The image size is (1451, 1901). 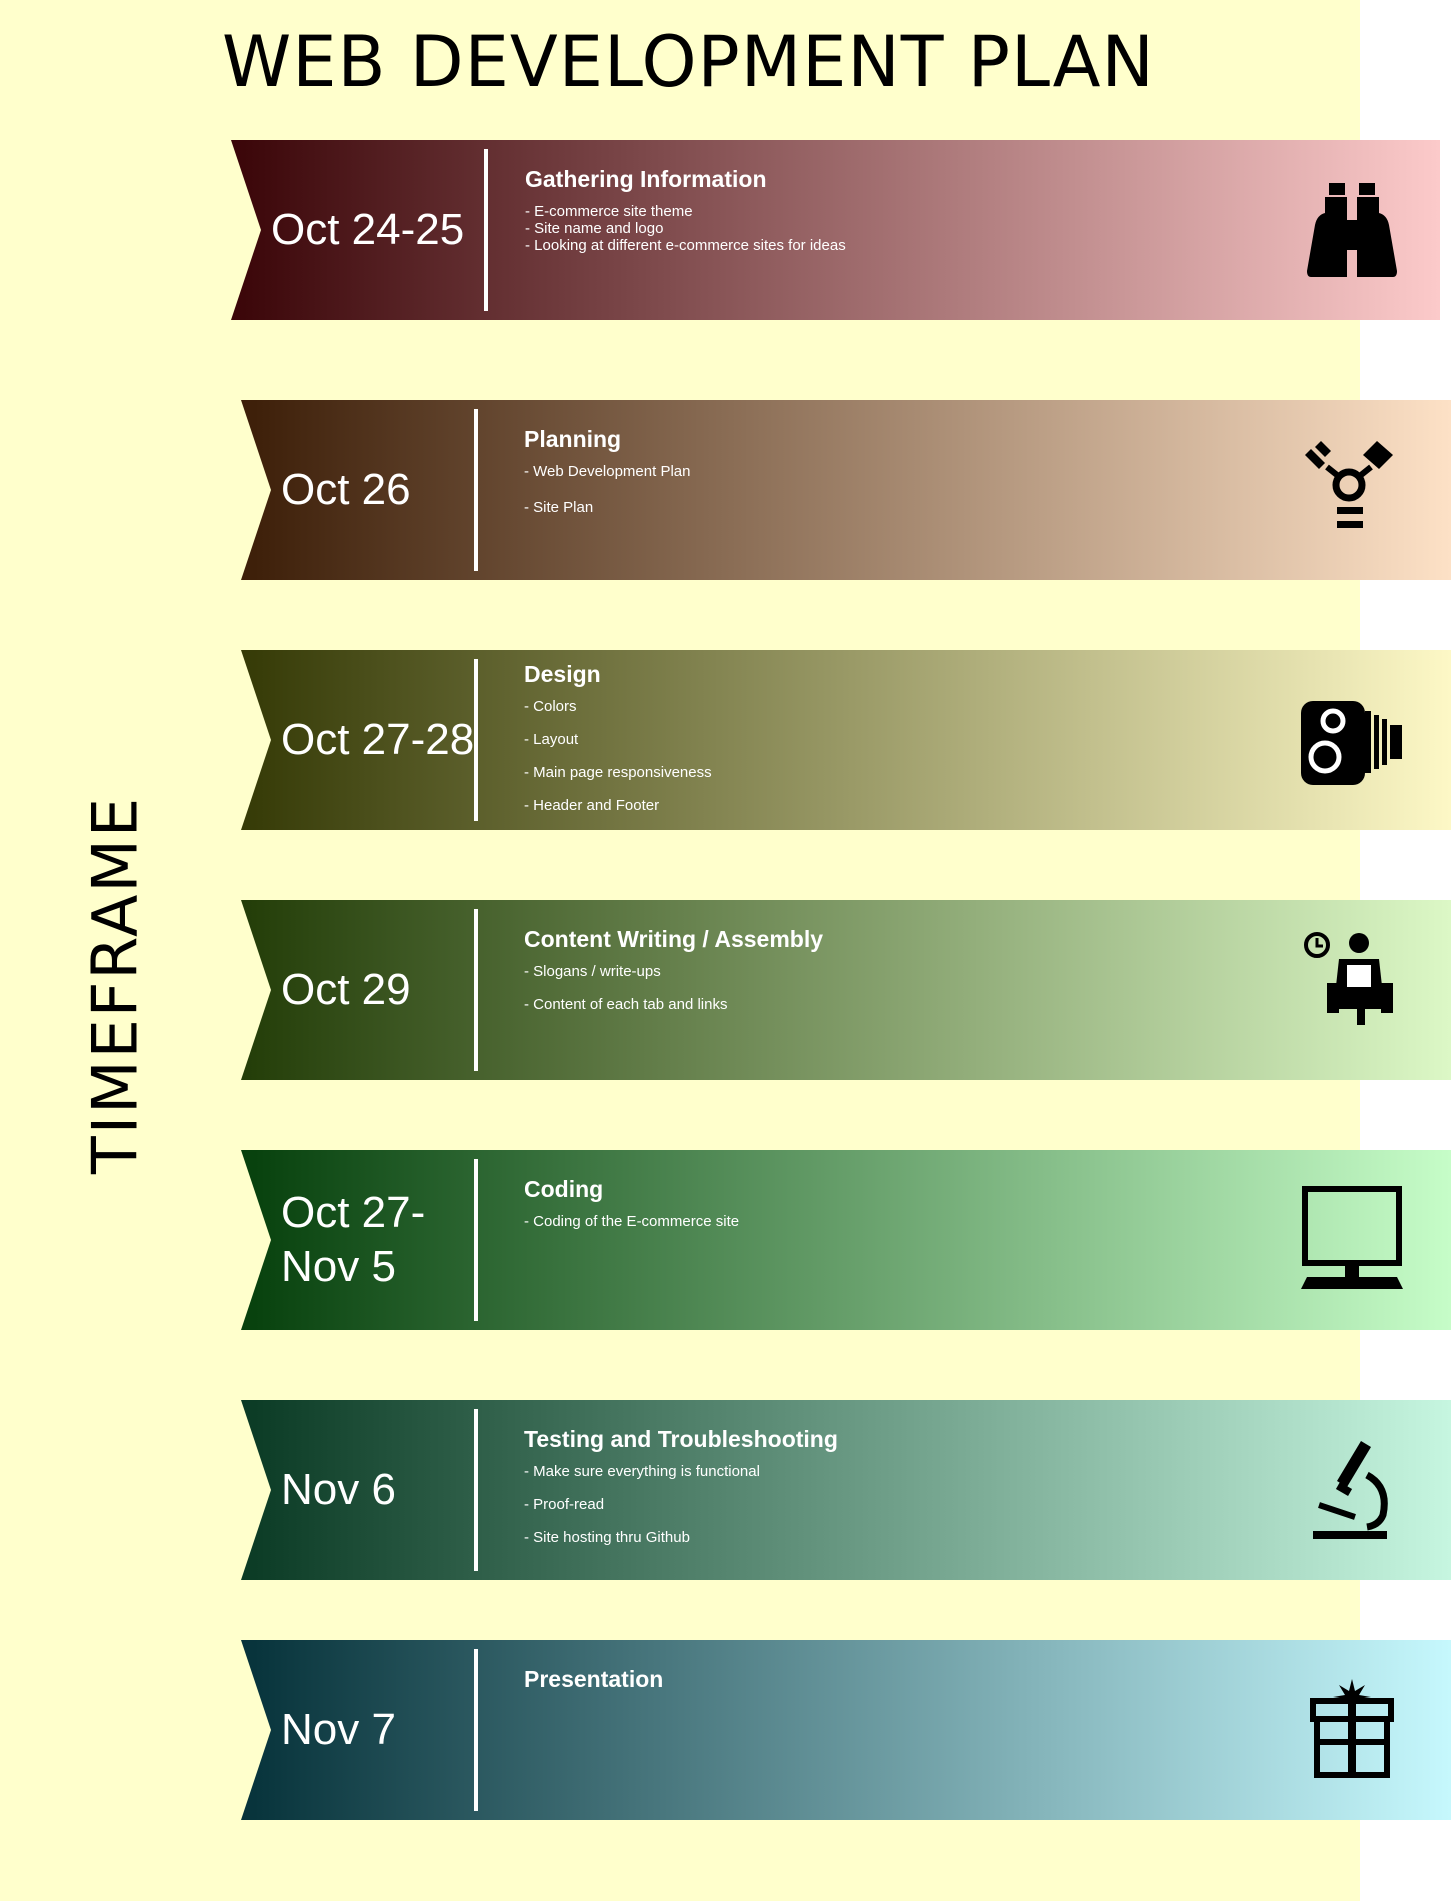 I want to click on computer-monitor-icon, so click(x=1352, y=1240).